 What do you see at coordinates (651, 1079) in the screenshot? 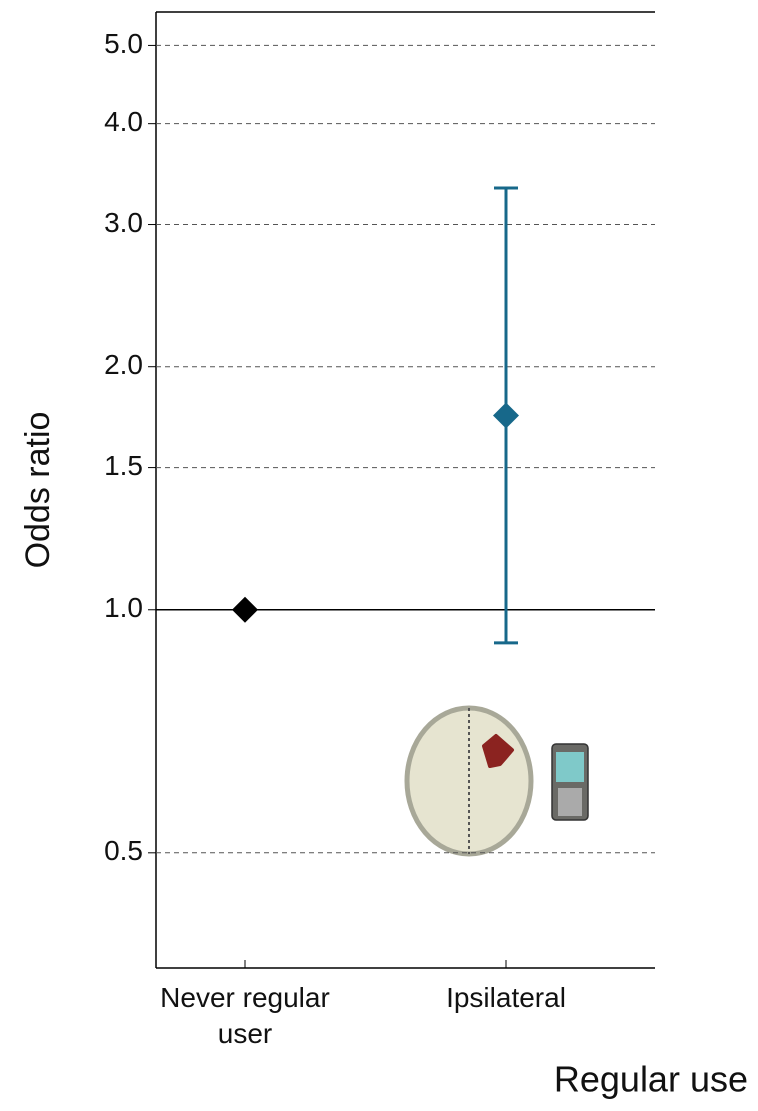
I see `x-axis-label: Regular use` at bounding box center [651, 1079].